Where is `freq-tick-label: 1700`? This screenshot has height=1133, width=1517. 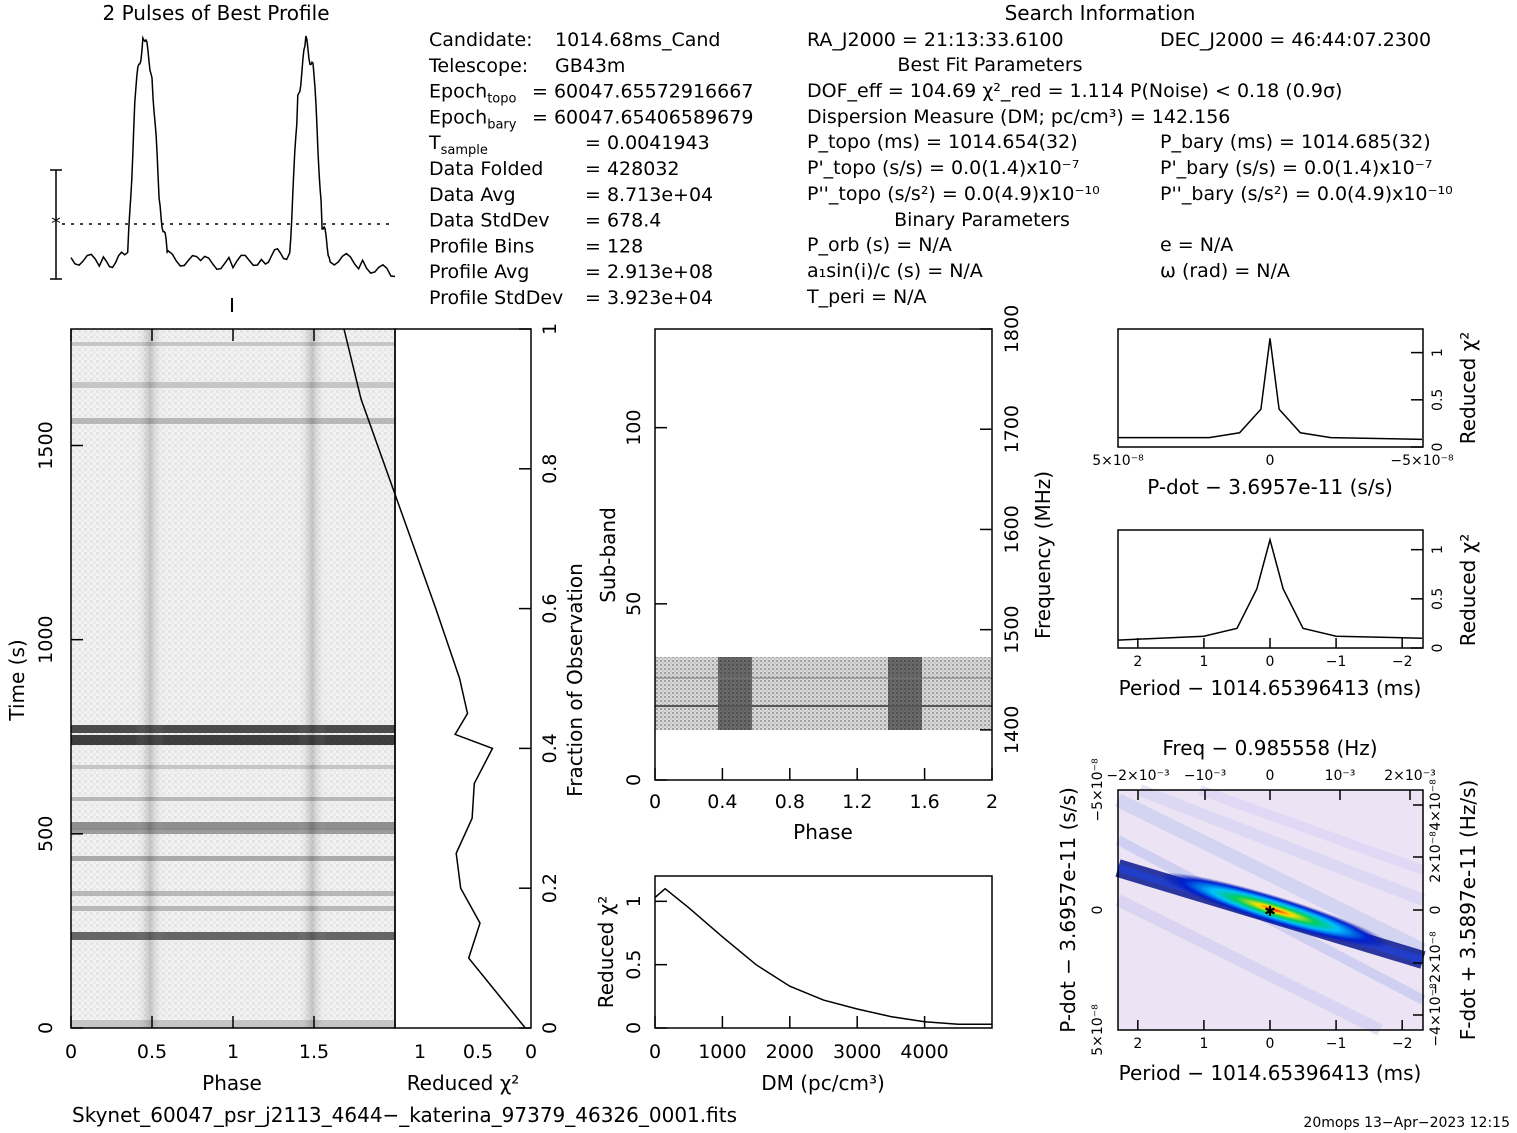 freq-tick-label: 1700 is located at coordinates (1012, 429).